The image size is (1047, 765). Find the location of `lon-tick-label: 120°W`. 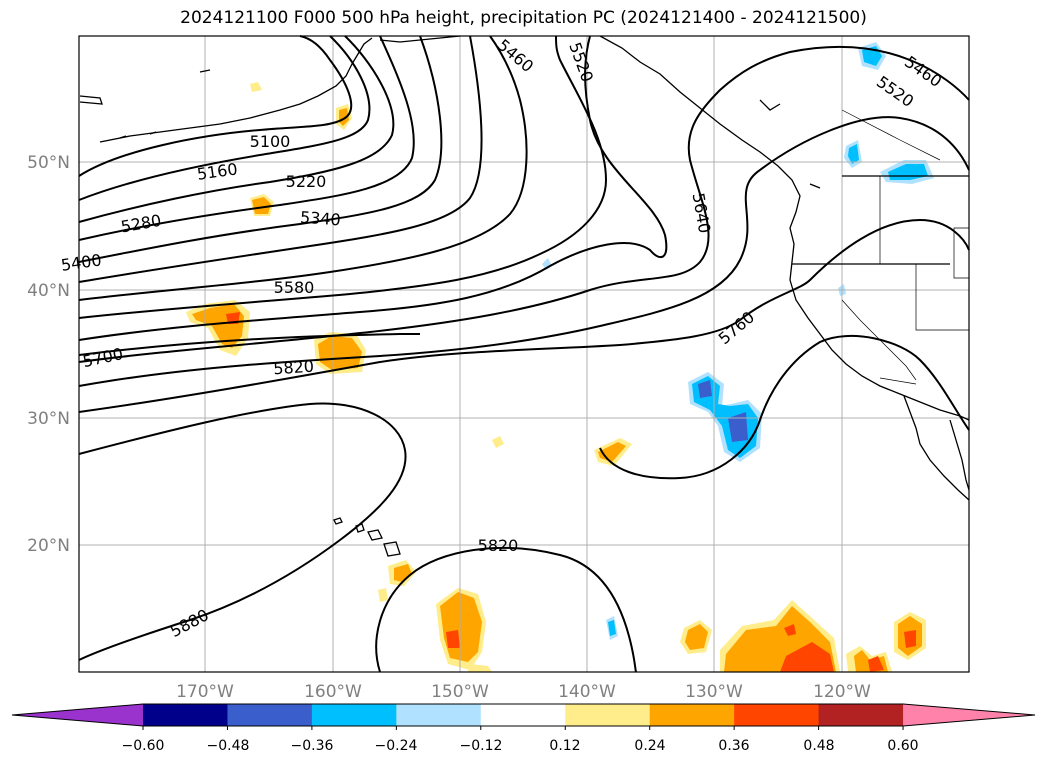

lon-tick-label: 120°W is located at coordinates (842, 692).